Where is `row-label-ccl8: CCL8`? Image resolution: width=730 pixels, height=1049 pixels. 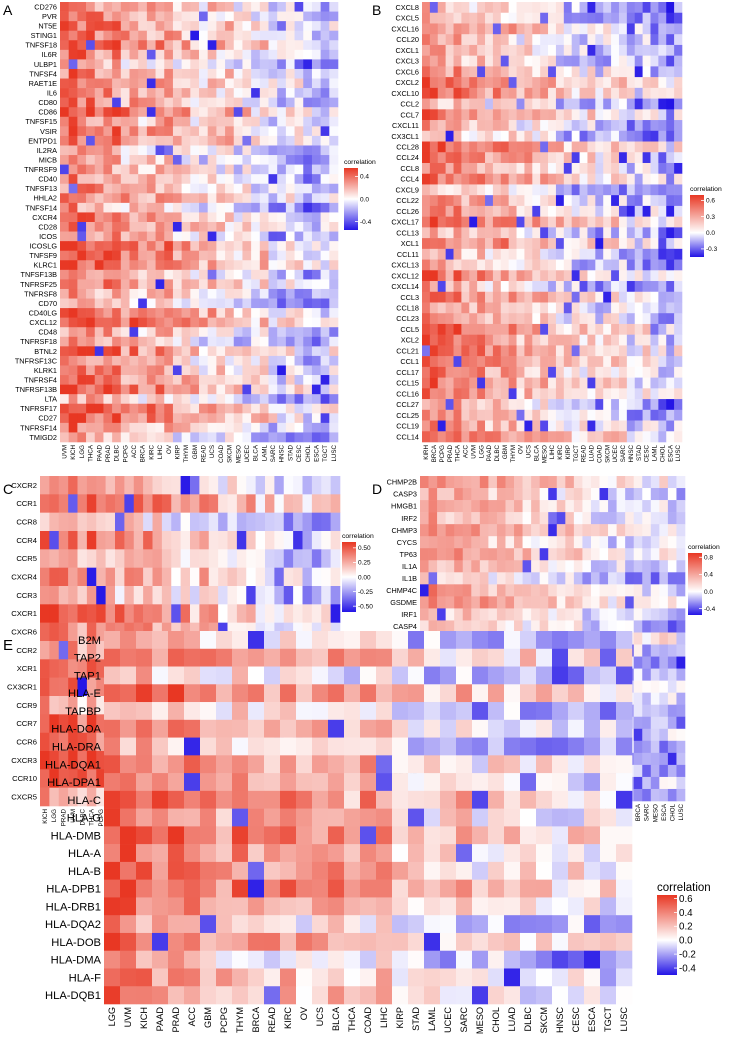
row-label-ccl8: CCL8 is located at coordinates (409, 168).